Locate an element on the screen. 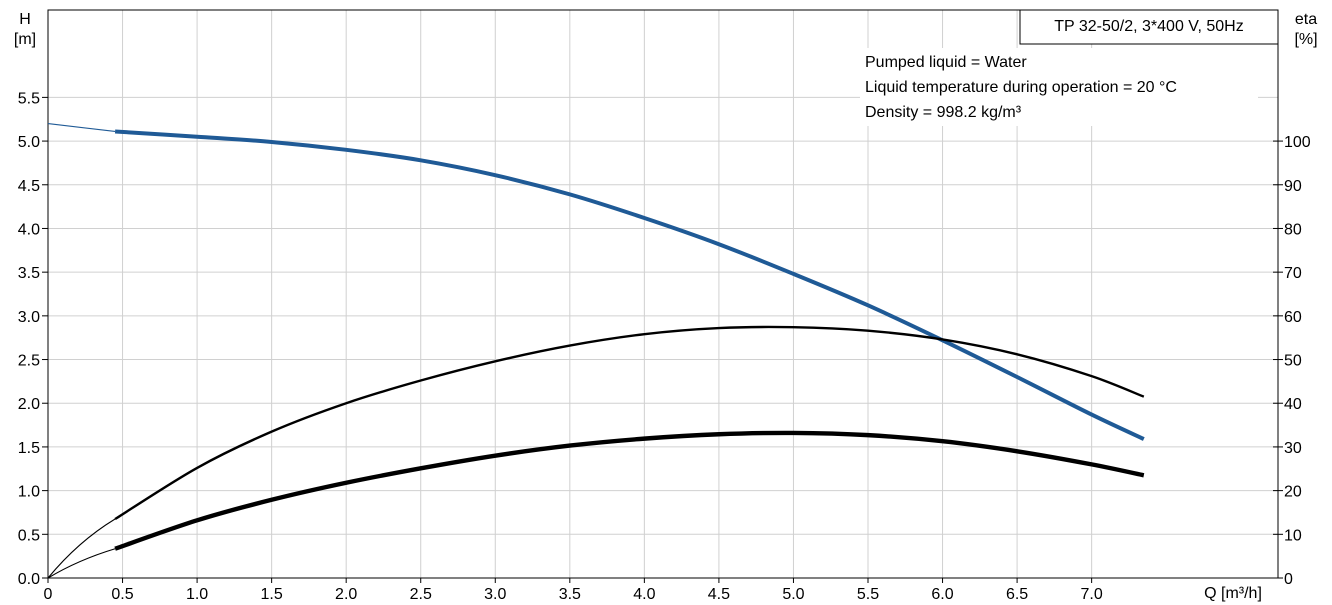 Image resolution: width=1332 pixels, height=605 pixels. y-left-tick-label: 1.5 is located at coordinates (29, 448).